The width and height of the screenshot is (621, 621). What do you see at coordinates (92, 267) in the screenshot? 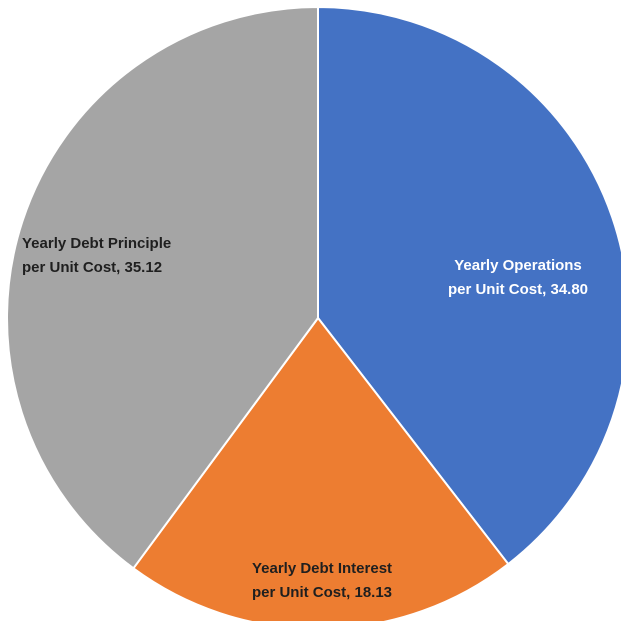
I see `slice-data-label-line: per Unit Cost, 35.12` at bounding box center [92, 267].